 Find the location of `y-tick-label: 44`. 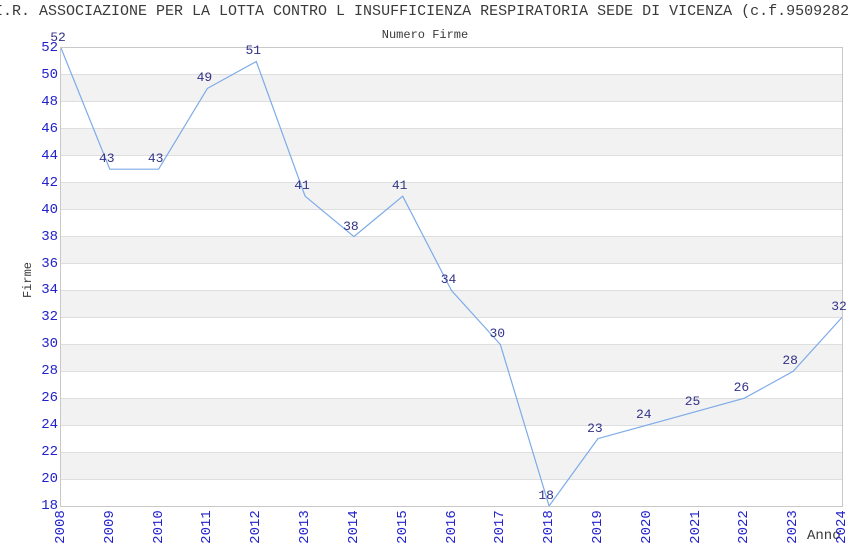

y-tick-label: 44 is located at coordinates (49, 155).